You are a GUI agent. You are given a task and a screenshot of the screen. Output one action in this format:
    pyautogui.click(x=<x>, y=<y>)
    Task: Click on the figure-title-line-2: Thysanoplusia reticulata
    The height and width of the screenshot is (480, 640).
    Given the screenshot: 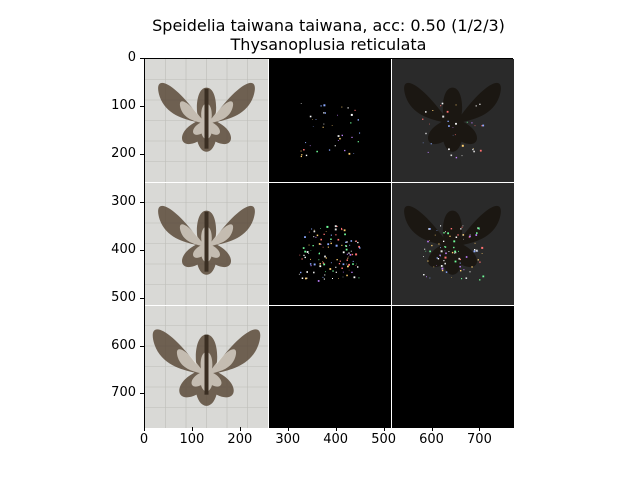 What is the action you would take?
    pyautogui.click(x=328, y=44)
    